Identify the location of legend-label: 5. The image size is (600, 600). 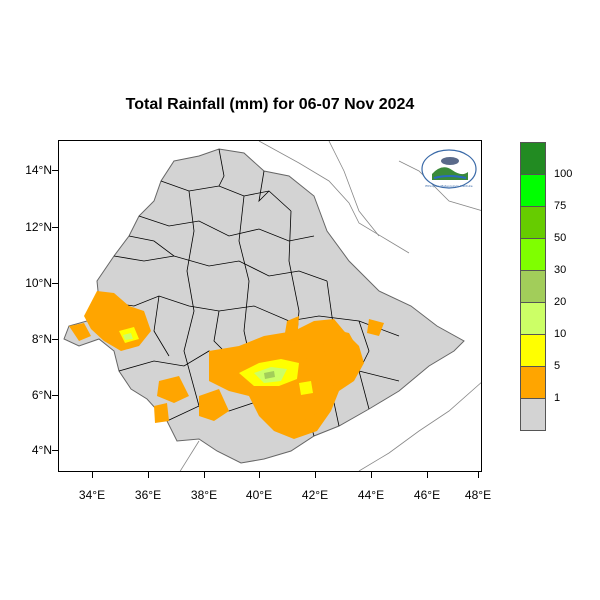
(557, 366).